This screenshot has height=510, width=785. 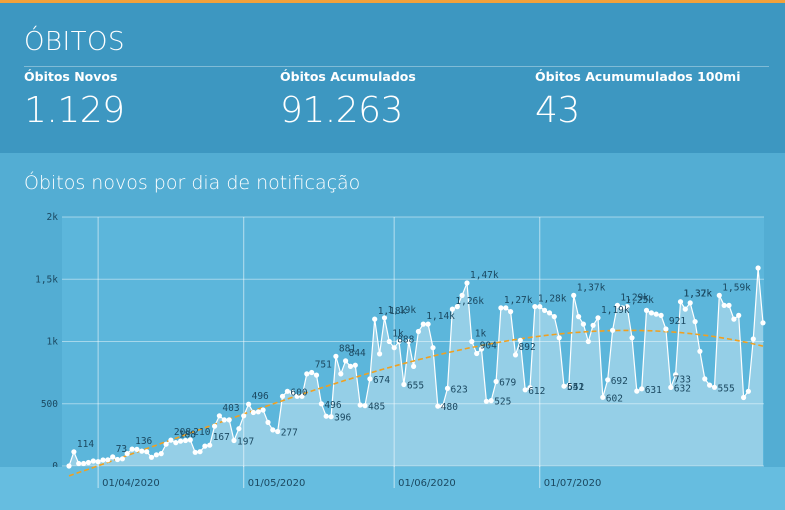 What do you see at coordinates (182, 432) in the screenshot?
I see `data-label: 208` at bounding box center [182, 432].